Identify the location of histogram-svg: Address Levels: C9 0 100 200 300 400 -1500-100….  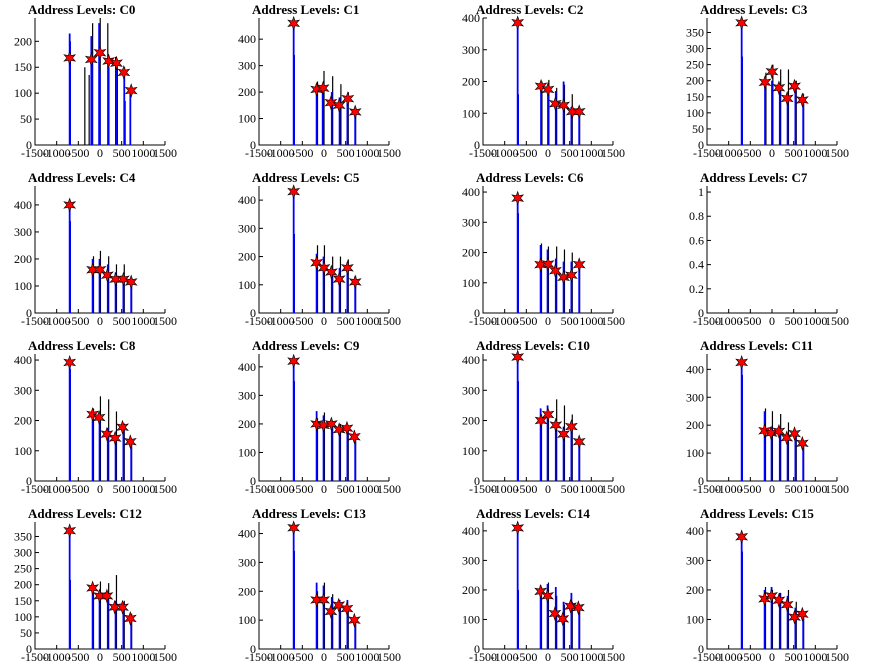
(319, 417).